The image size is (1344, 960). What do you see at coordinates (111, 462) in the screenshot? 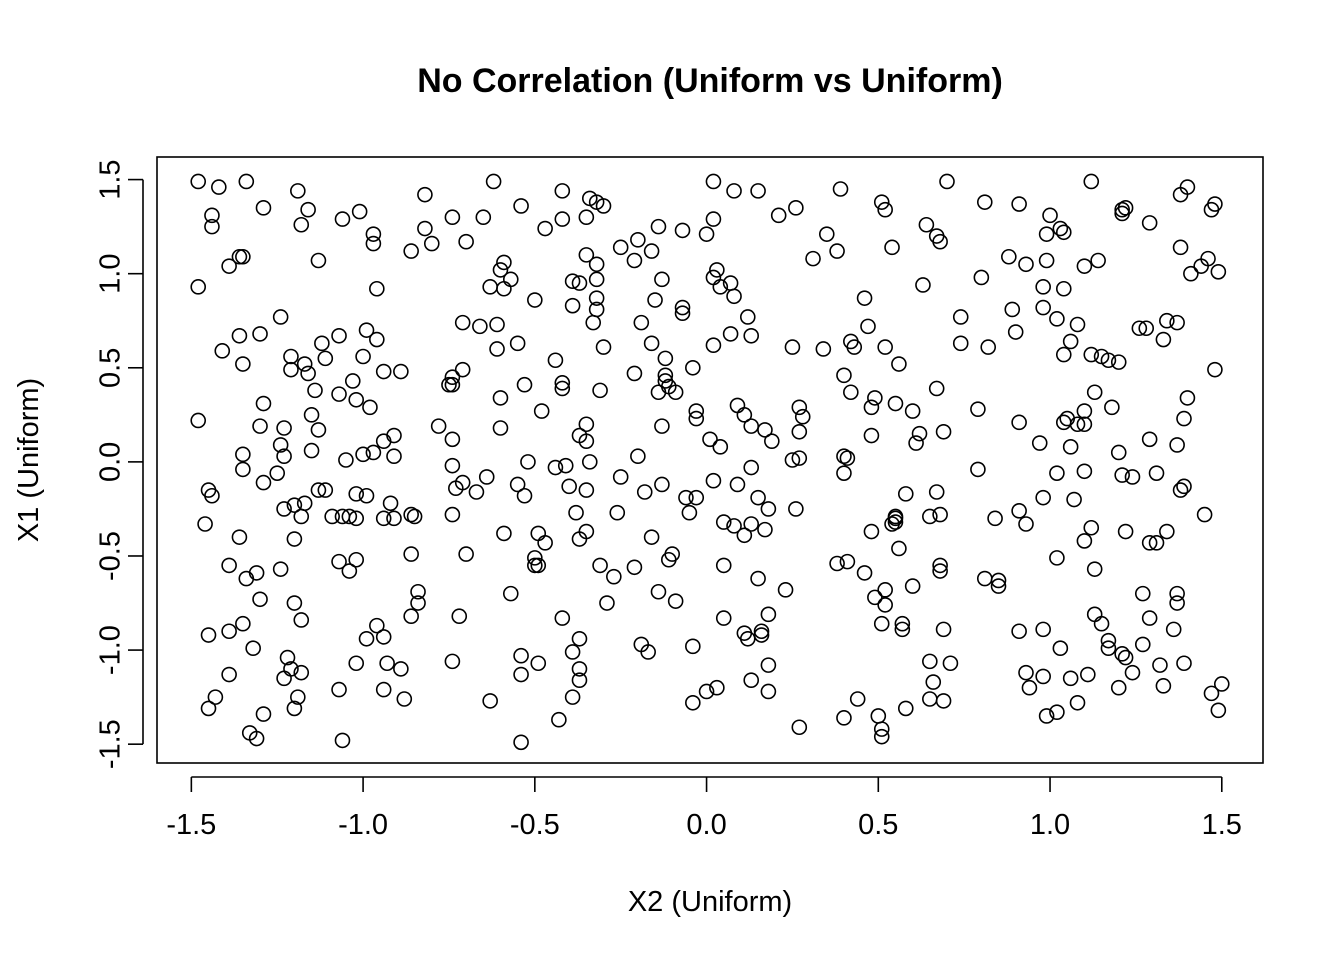
I see `y-tick-label: 0.0` at bounding box center [111, 462].